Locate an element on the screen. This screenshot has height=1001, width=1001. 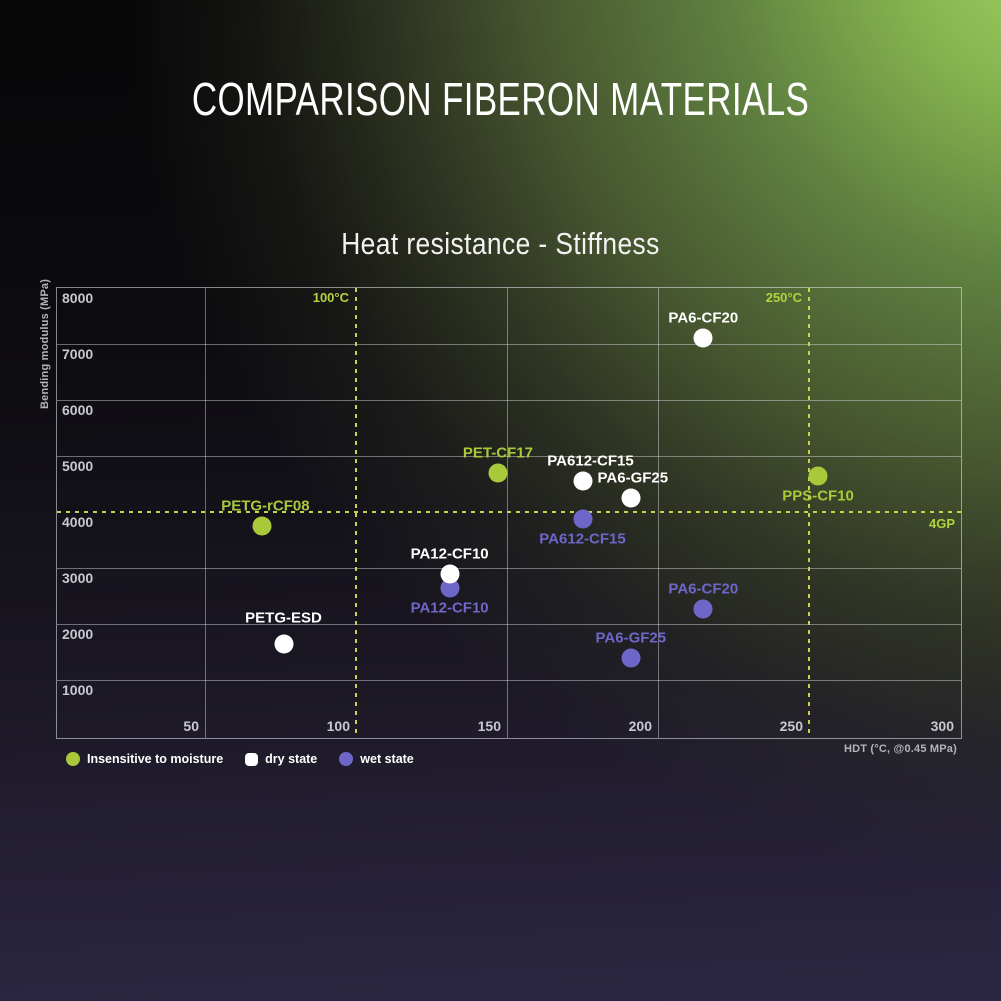
y-tick-label: 3000 is located at coordinates (78, 577).